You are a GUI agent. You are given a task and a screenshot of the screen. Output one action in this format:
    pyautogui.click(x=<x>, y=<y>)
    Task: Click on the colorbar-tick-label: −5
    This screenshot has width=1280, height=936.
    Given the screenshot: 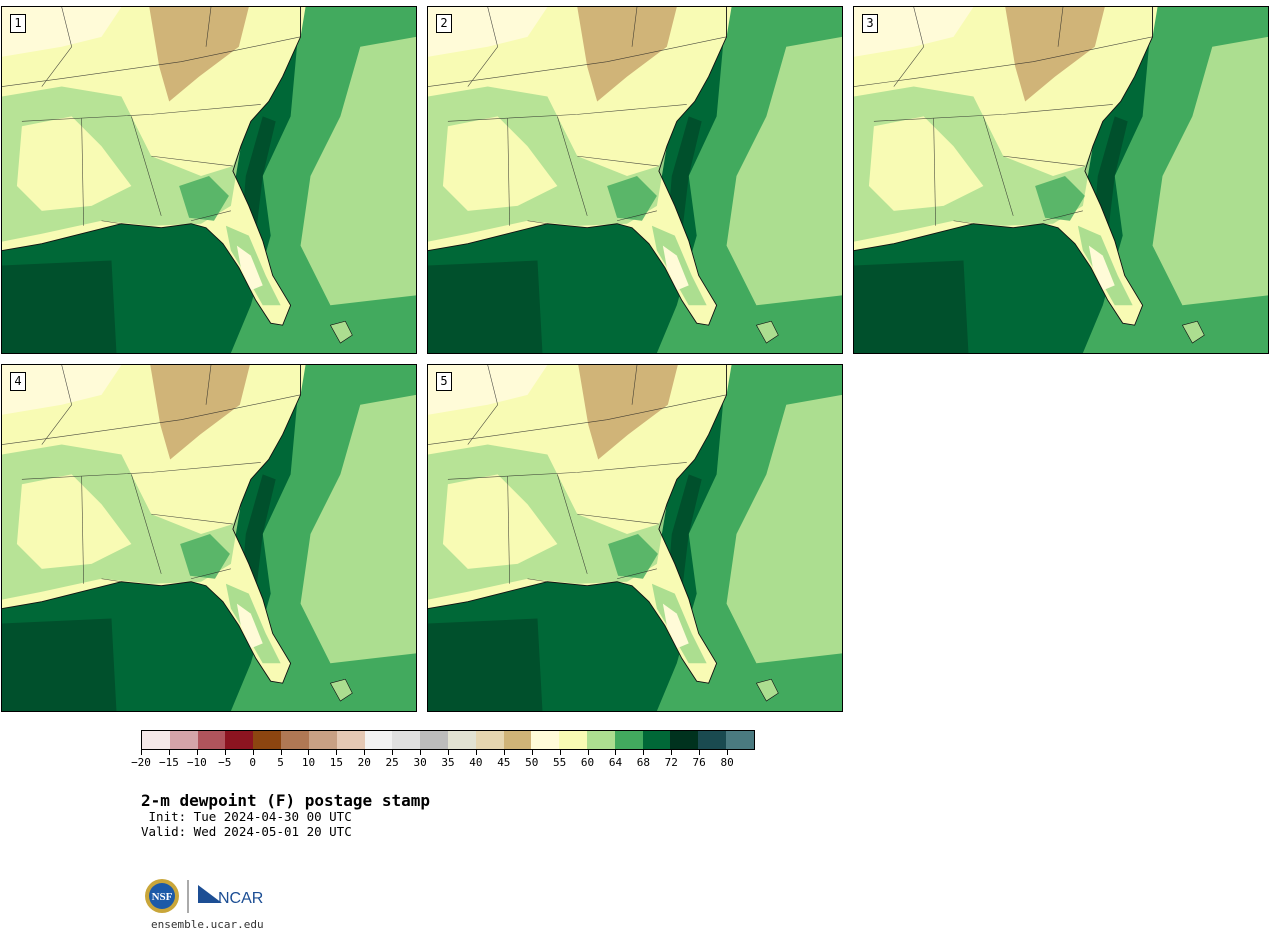 What is the action you would take?
    pyautogui.click(x=225, y=762)
    